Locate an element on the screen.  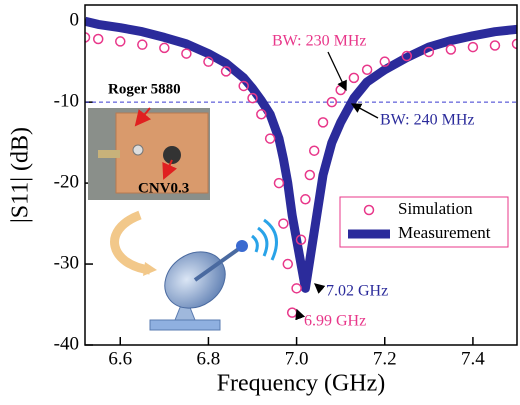
legend-label: Measurement is located at coordinates (444, 232).